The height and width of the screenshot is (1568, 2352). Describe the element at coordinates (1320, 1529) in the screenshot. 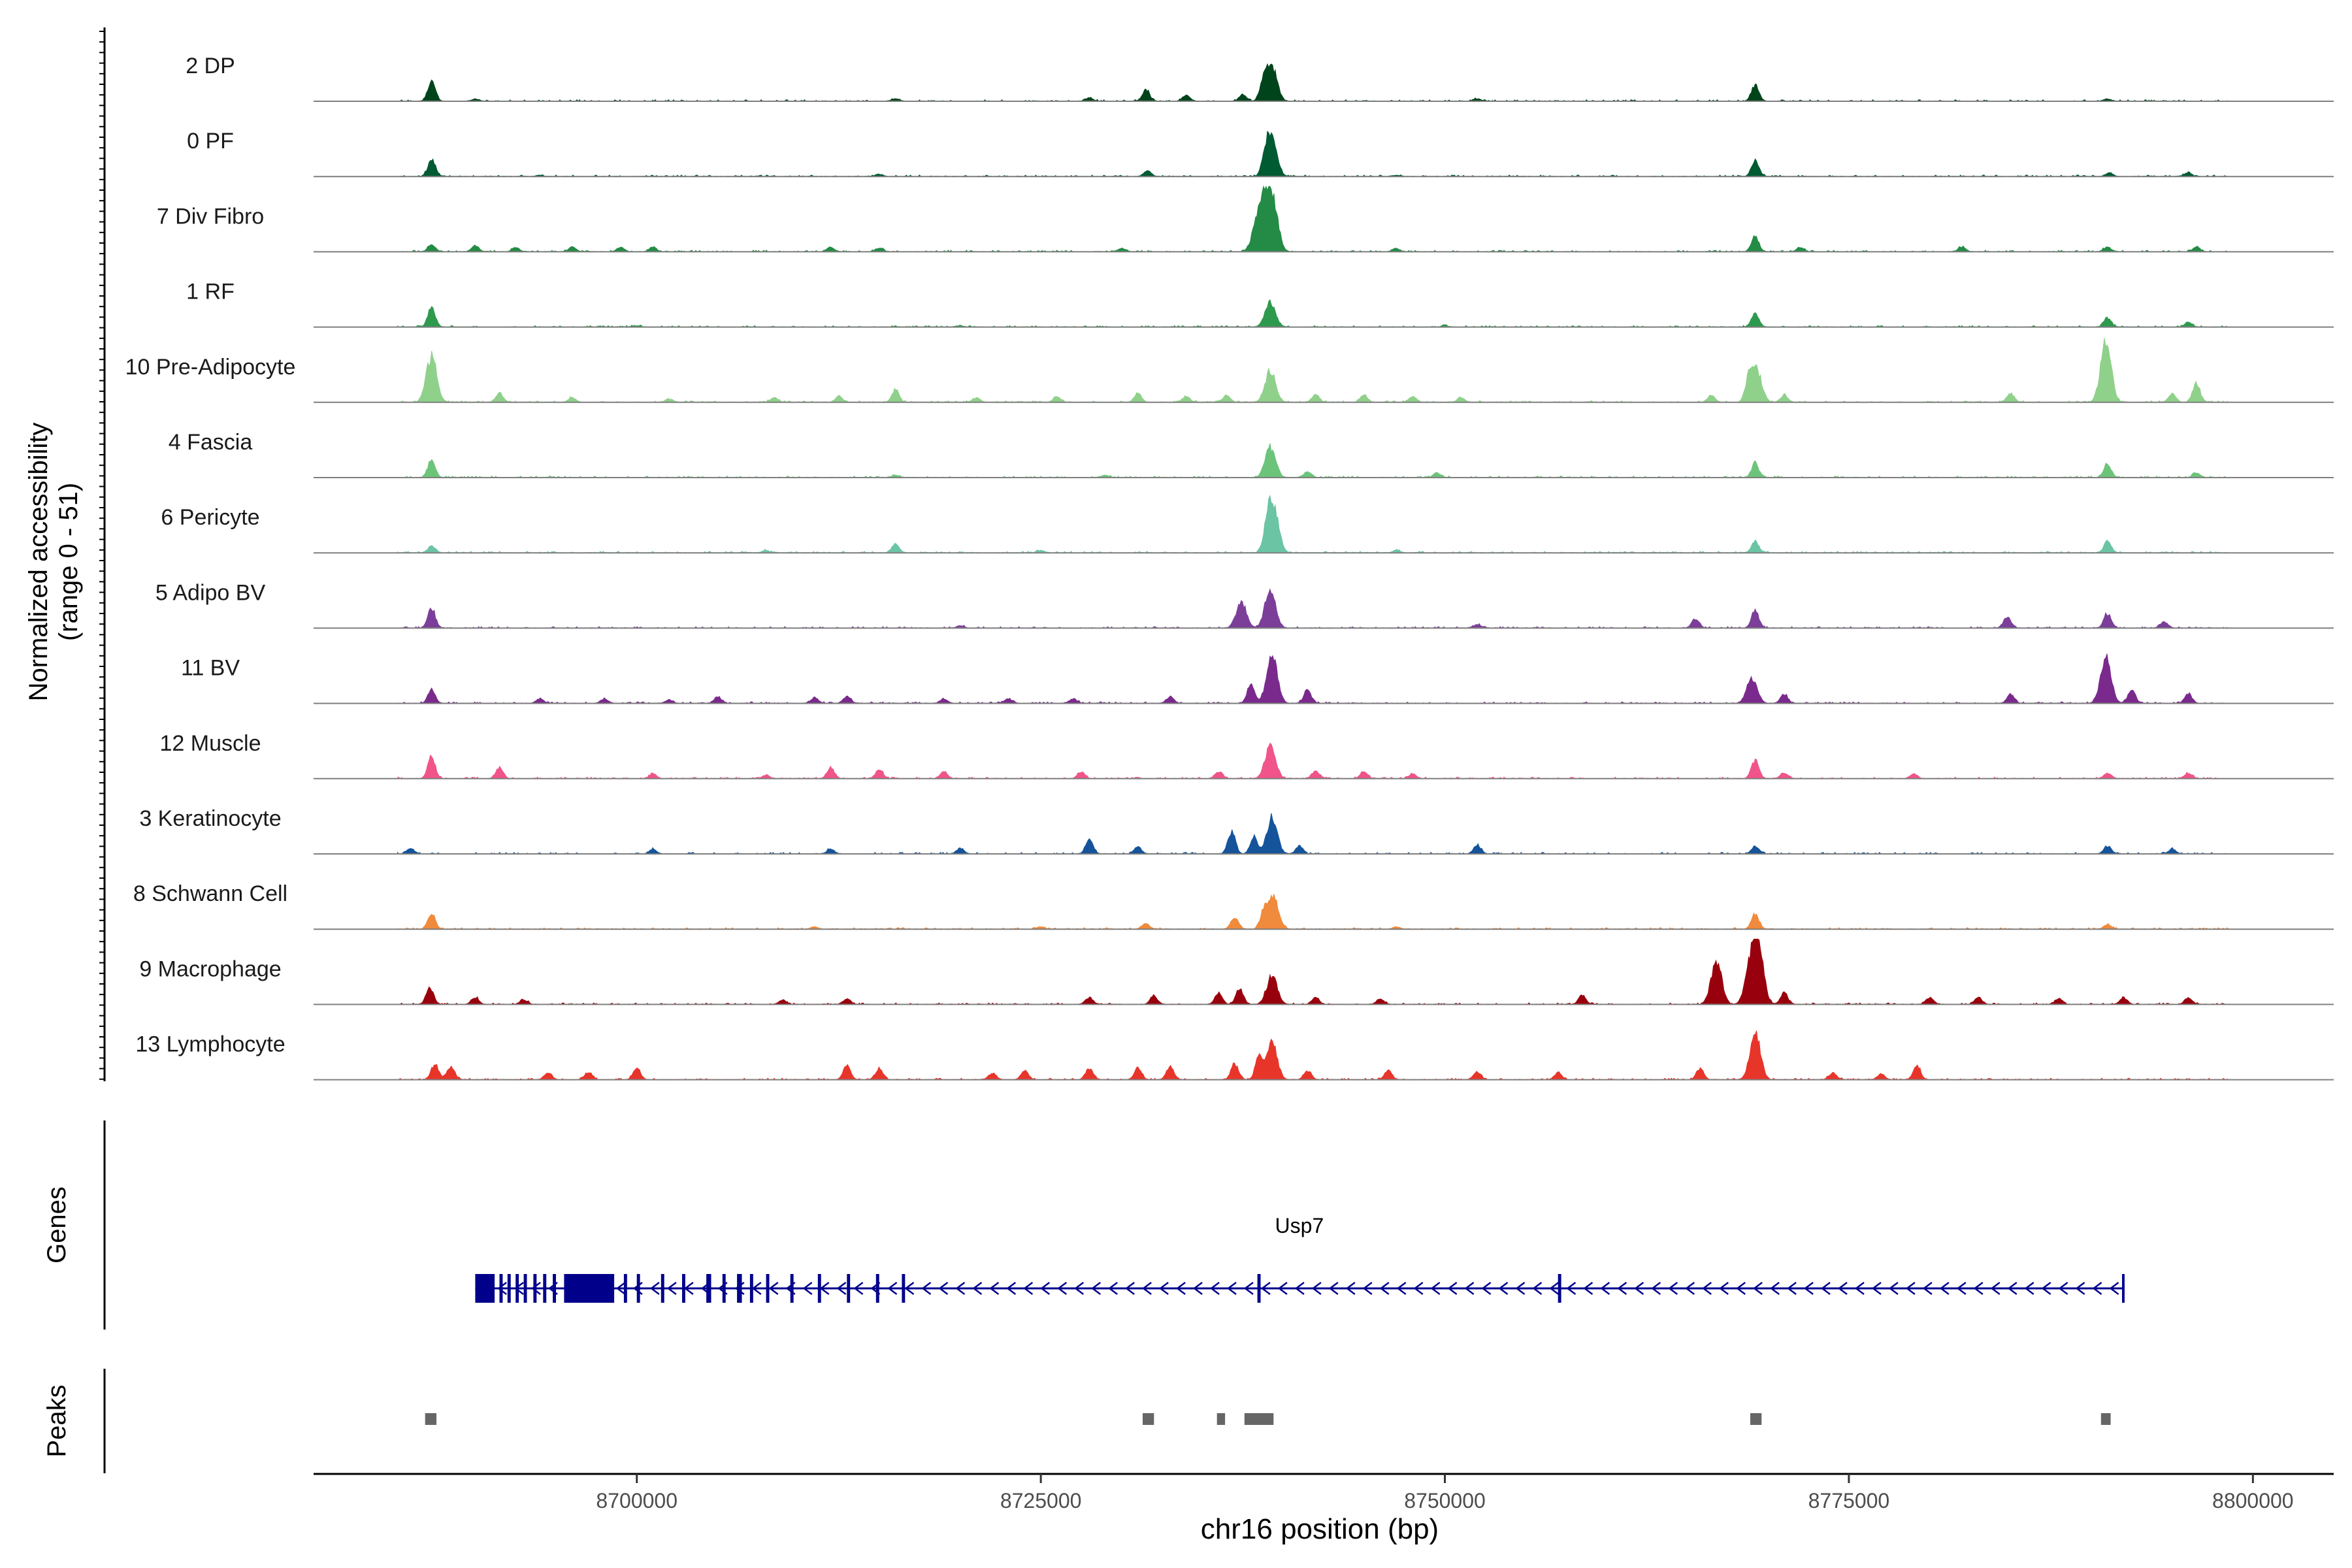

I see `x-axis-title: chr16 position (bp)` at that location.